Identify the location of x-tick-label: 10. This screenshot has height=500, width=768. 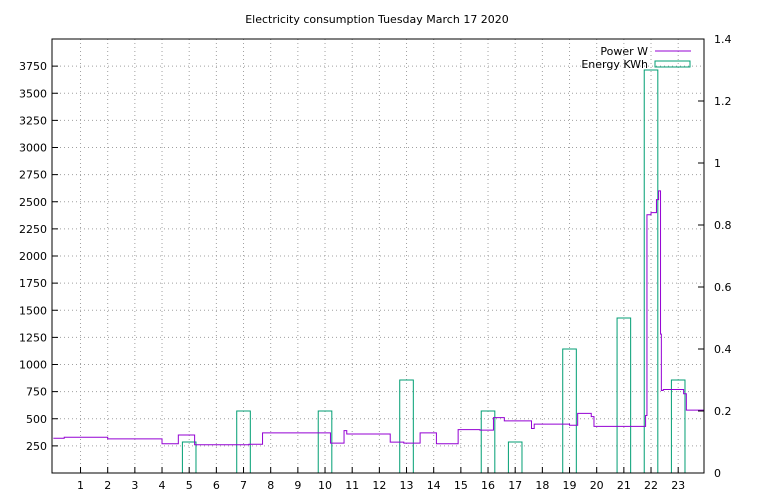
(325, 485).